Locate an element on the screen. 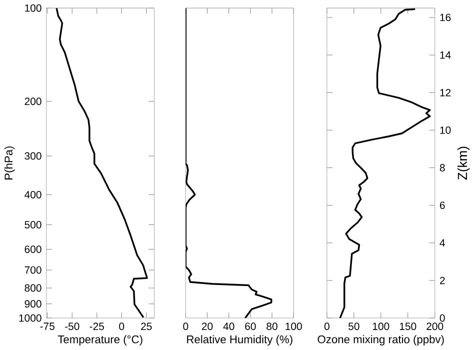 The width and height of the screenshot is (474, 350). y2-axis-title: Z(km) is located at coordinates (463, 163).